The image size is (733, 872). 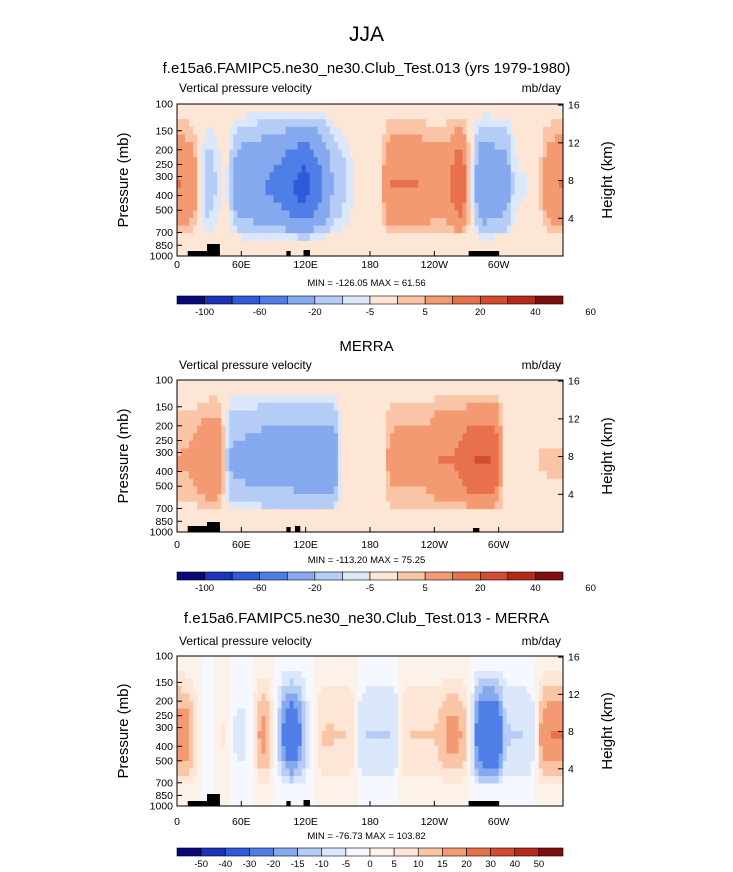 What do you see at coordinates (574, 143) in the screenshot?
I see `y2-tick-label: 12` at bounding box center [574, 143].